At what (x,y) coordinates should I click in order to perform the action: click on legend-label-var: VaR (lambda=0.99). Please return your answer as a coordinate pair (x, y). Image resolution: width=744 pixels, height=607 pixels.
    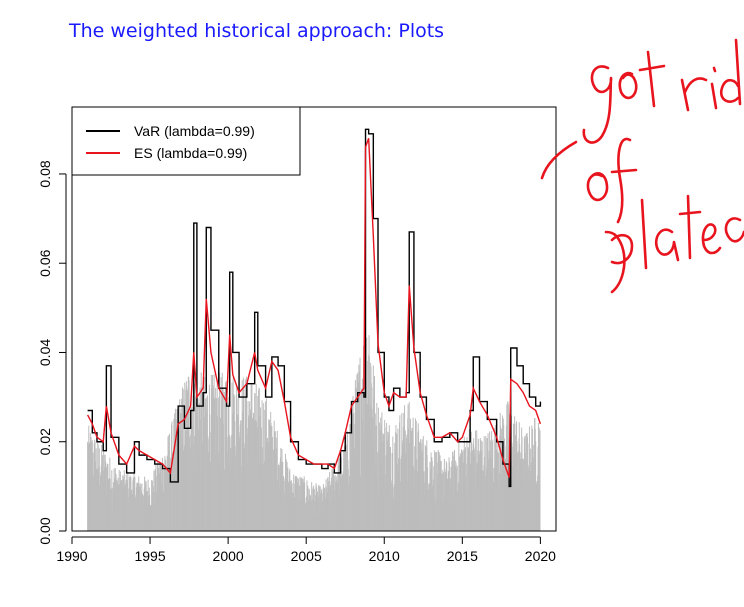
    Looking at the image, I should click on (194, 131).